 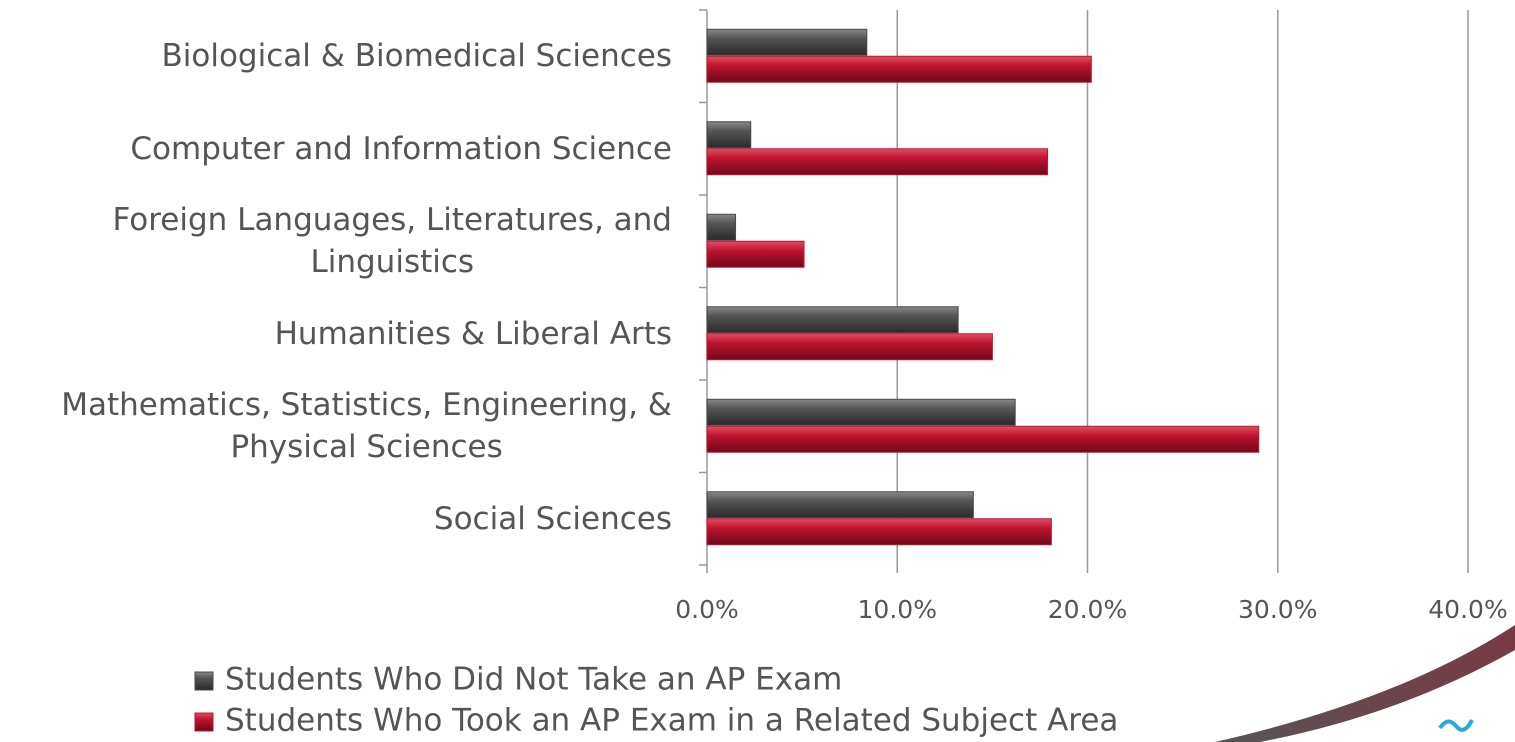 What do you see at coordinates (1277, 609) in the screenshot?
I see `x-tick-label: 30.0%` at bounding box center [1277, 609].